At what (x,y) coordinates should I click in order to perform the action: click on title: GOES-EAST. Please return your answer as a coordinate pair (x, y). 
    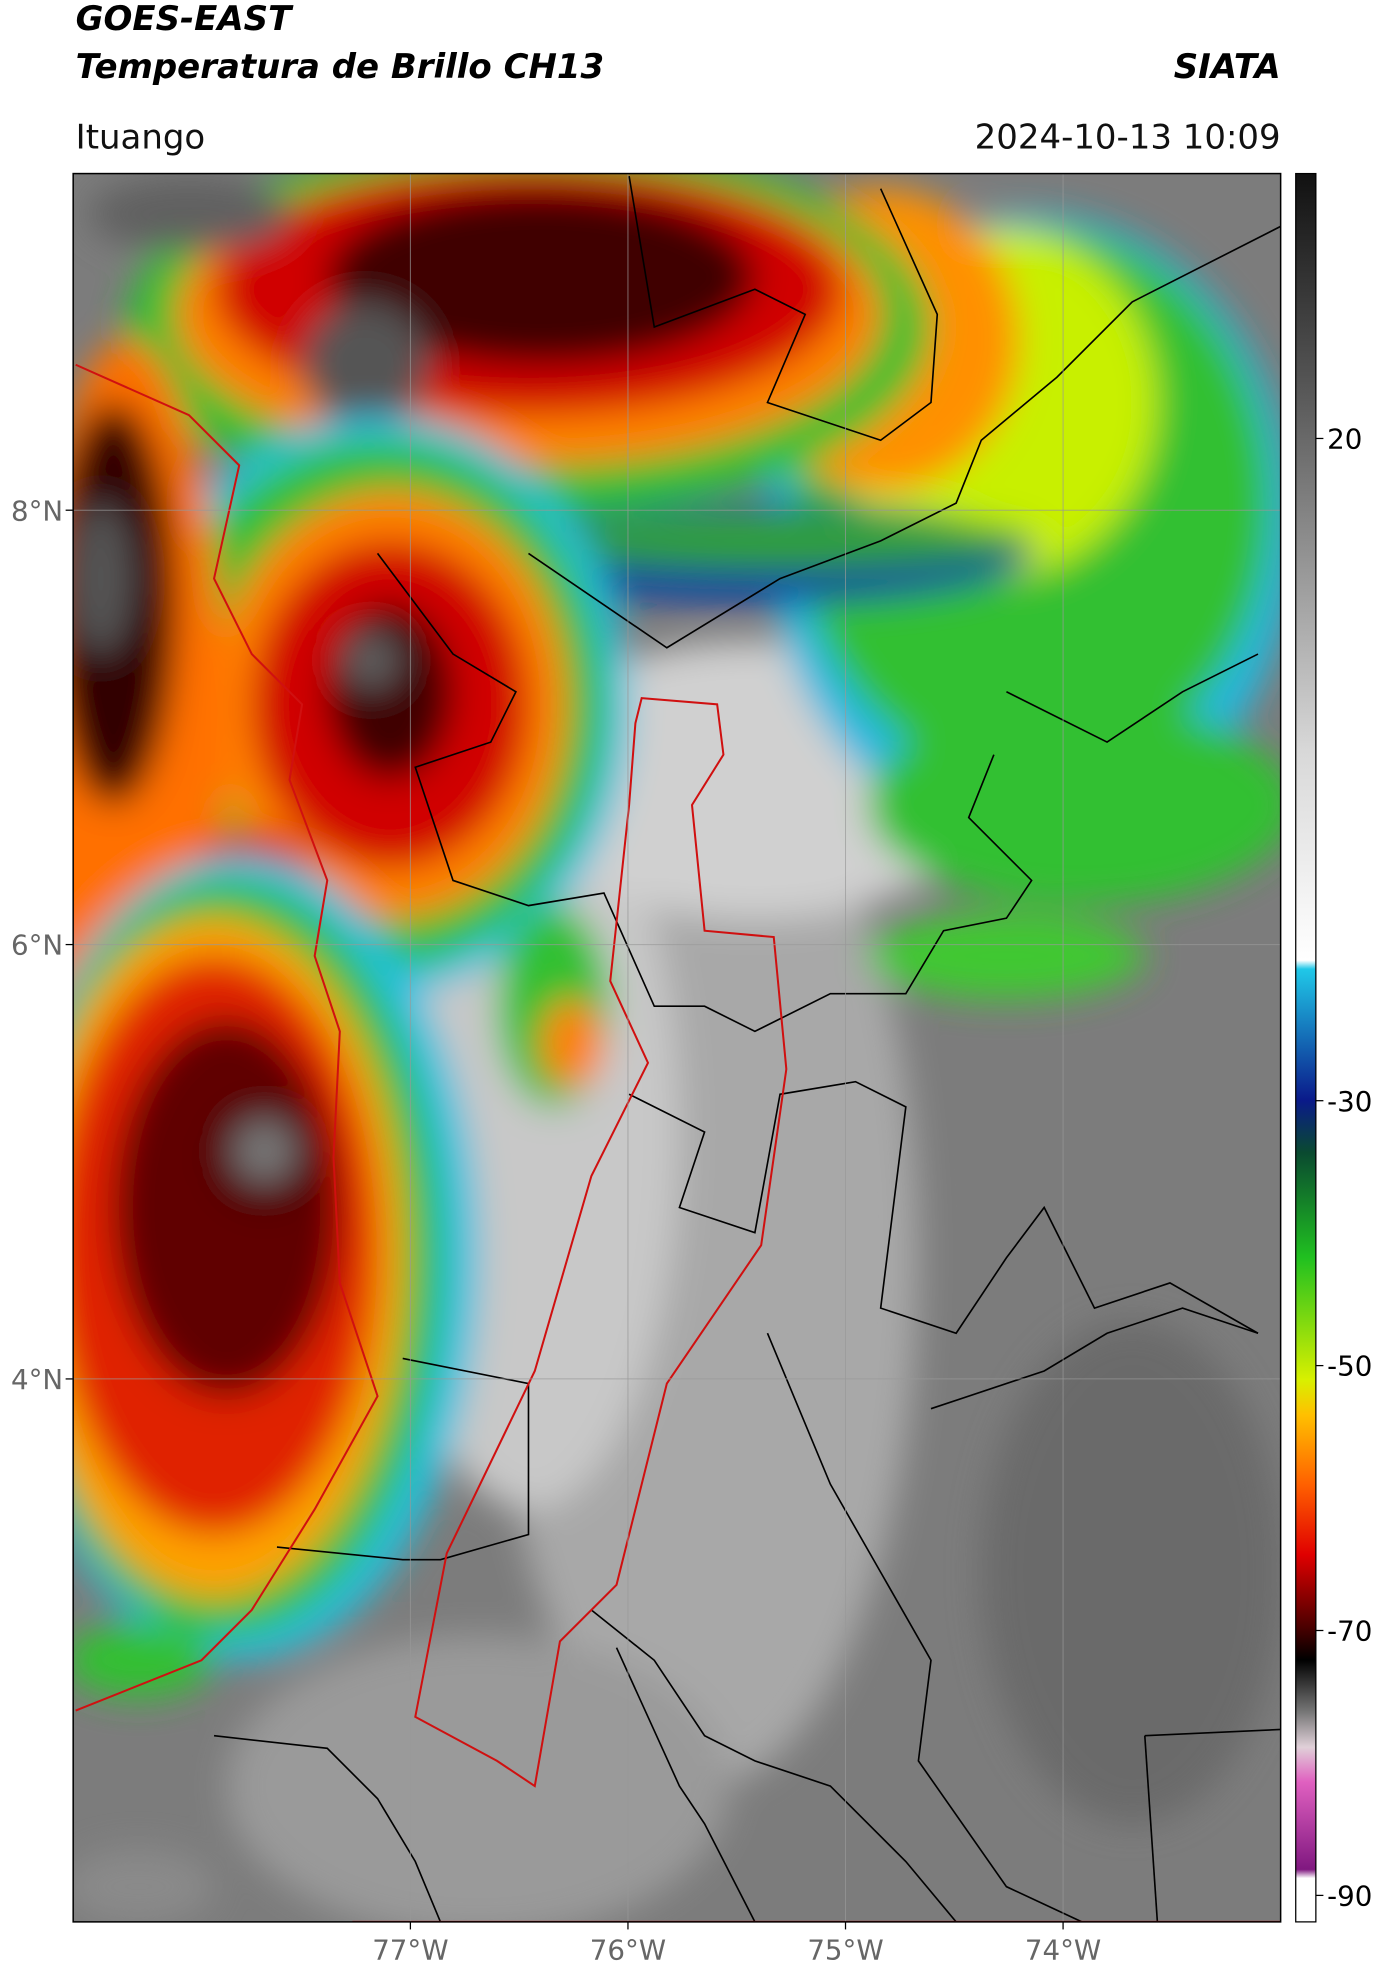
    Looking at the image, I should click on (185, 19).